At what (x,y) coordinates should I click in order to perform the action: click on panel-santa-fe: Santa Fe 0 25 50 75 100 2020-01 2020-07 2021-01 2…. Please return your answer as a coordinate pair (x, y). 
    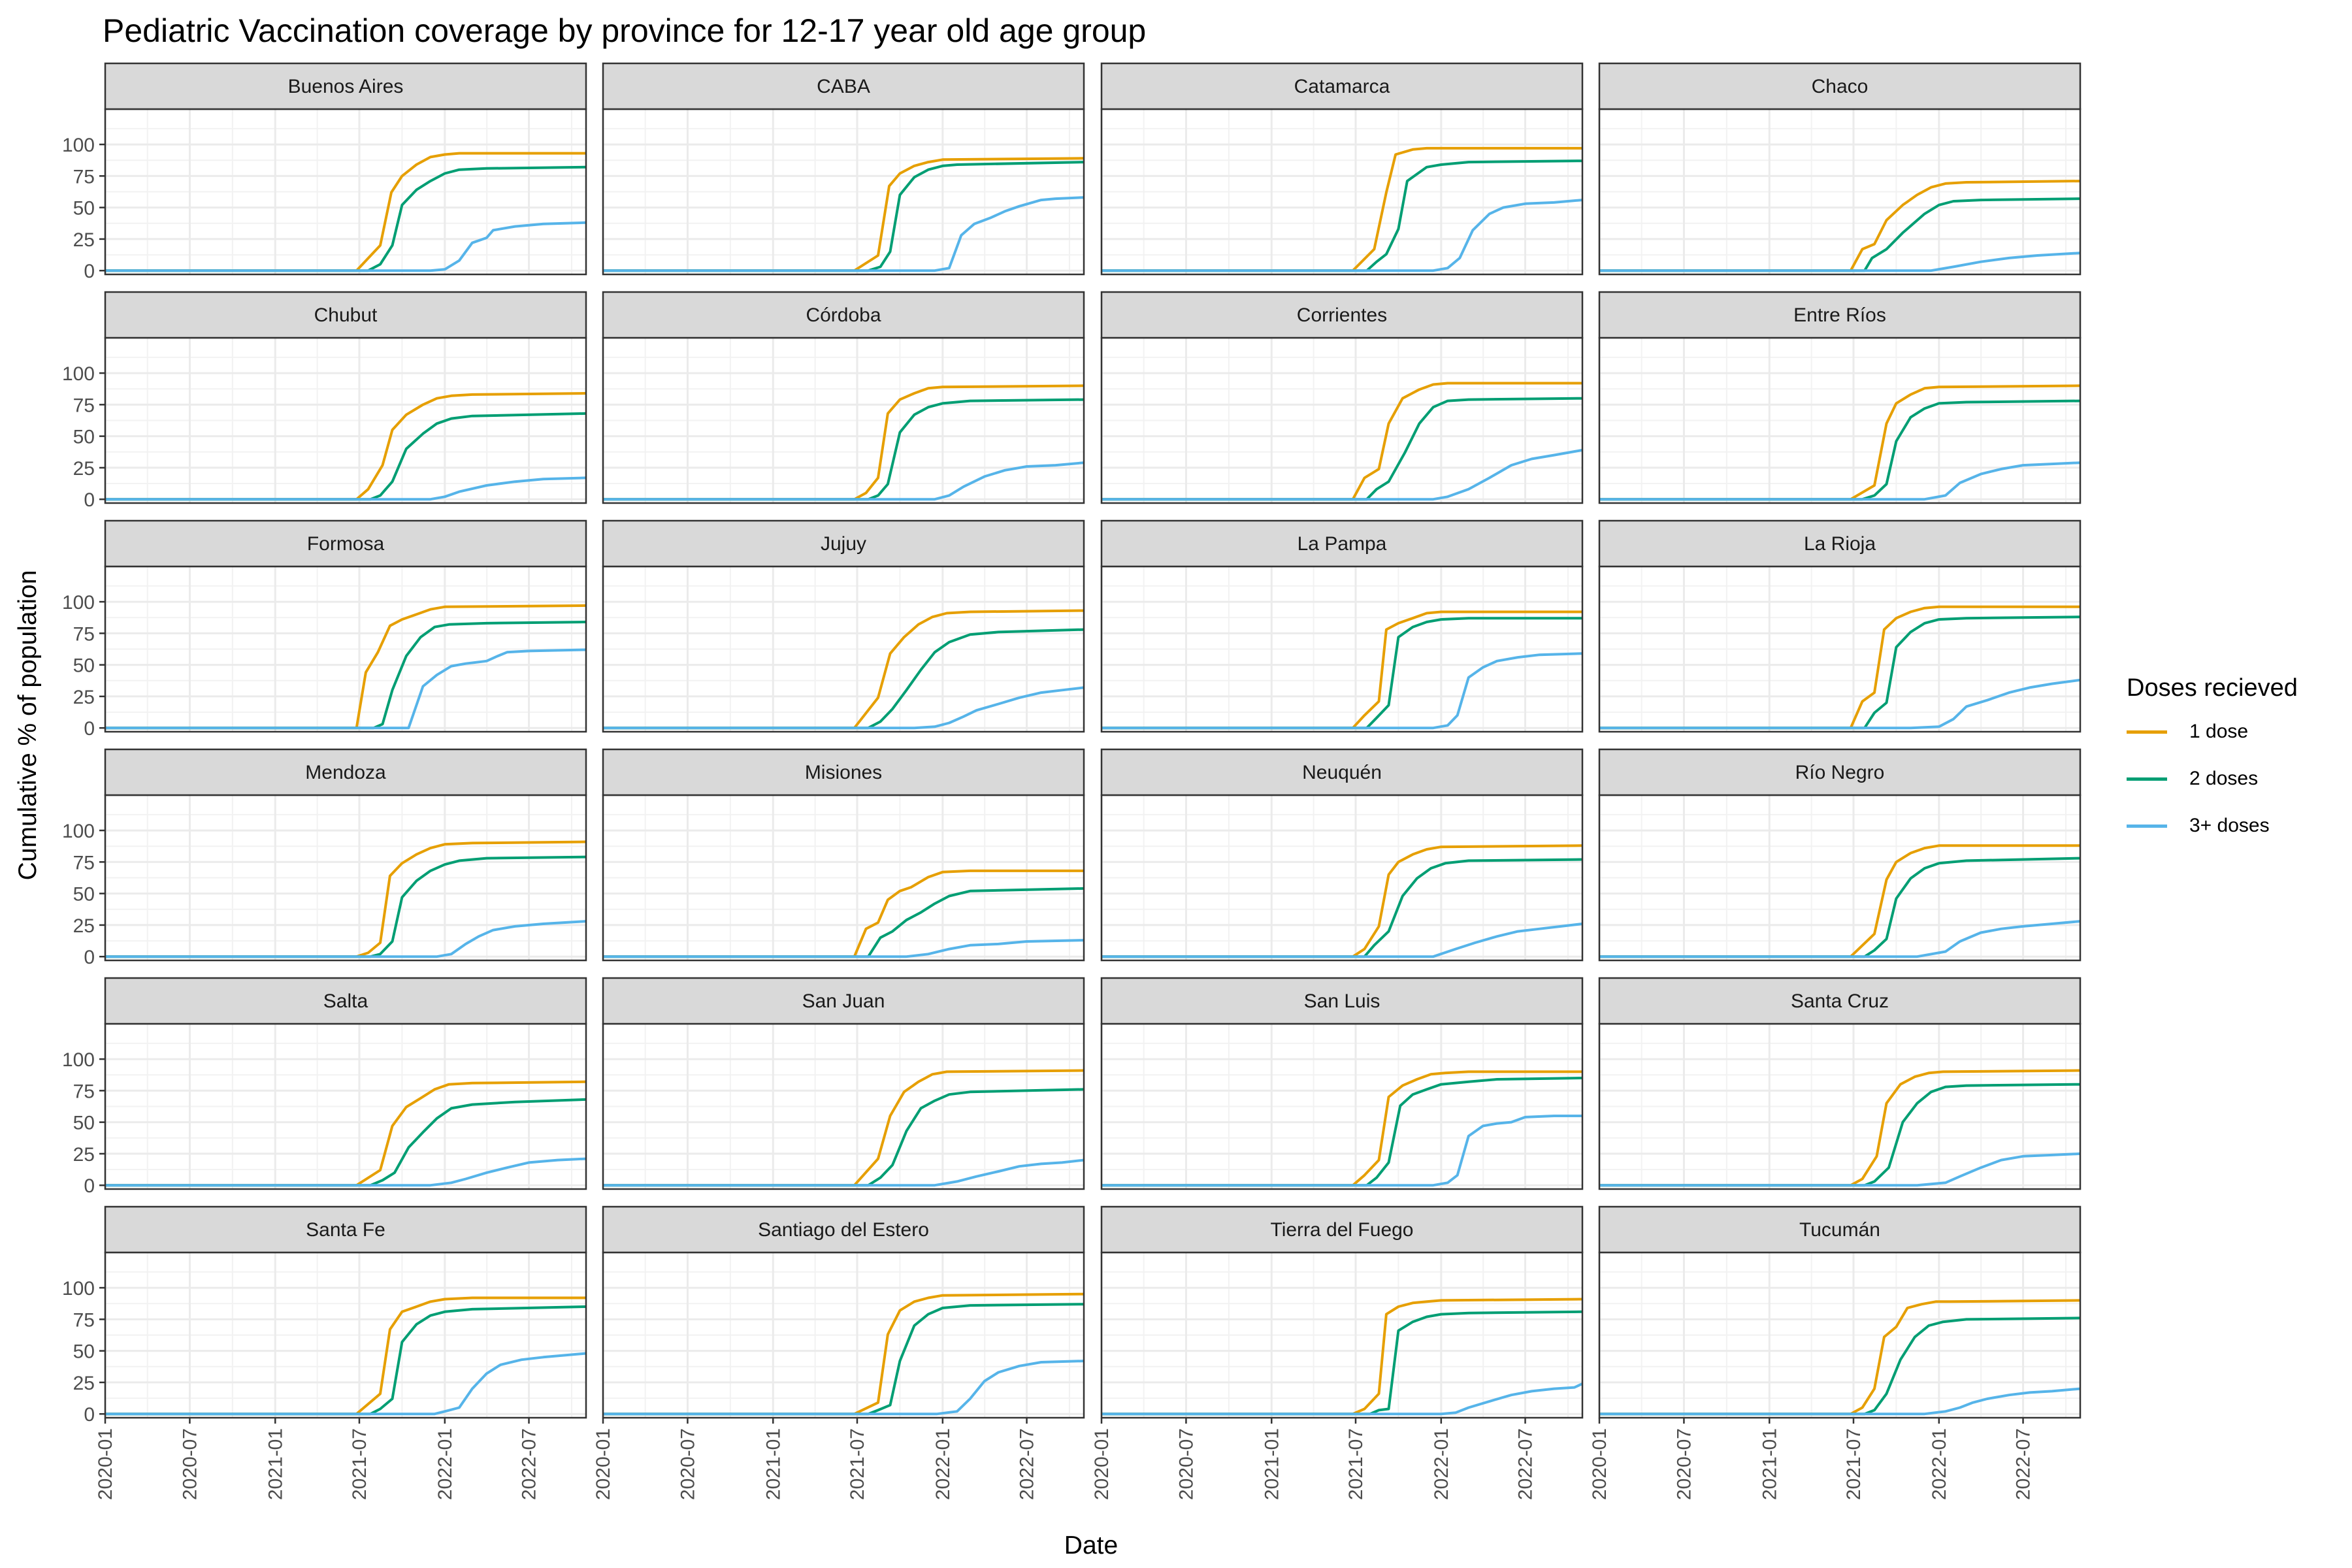
    Looking at the image, I should click on (324, 1352).